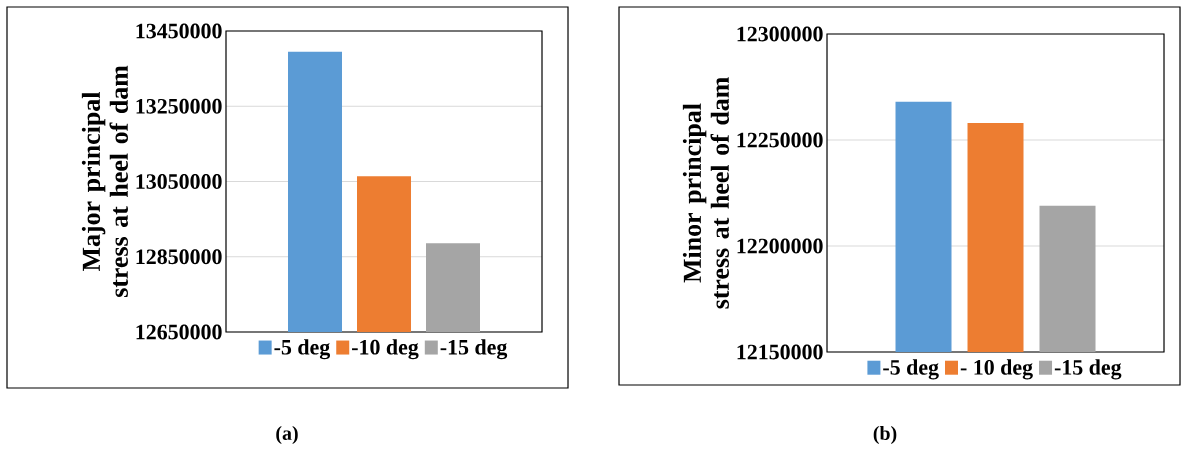 The height and width of the screenshot is (450, 1182). Describe the element at coordinates (885, 435) in the screenshot. I see `text: (b)` at that location.